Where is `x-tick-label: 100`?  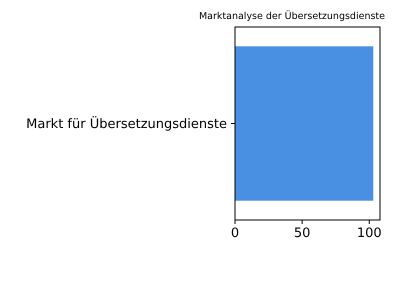 x-tick-label: 100 is located at coordinates (369, 233).